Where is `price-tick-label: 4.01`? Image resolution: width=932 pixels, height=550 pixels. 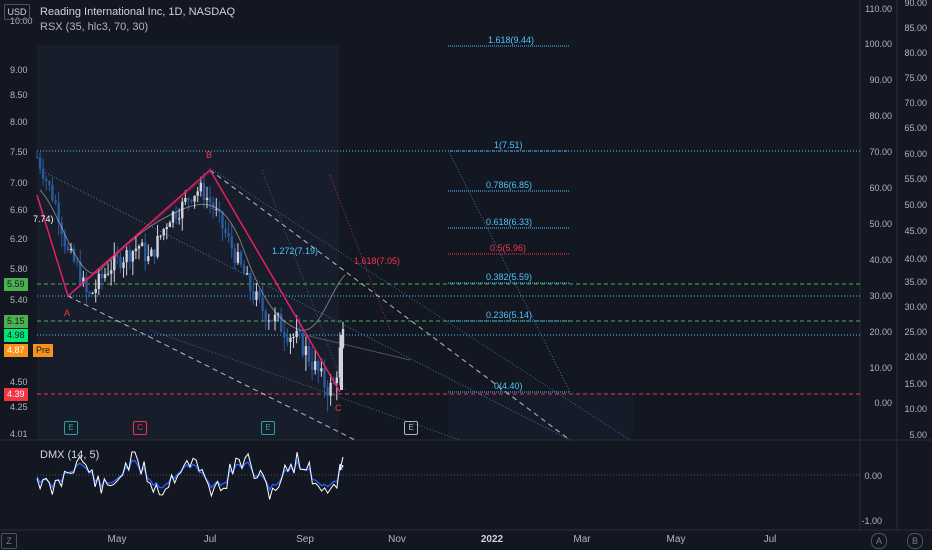 price-tick-label: 4.01 is located at coordinates (19, 434).